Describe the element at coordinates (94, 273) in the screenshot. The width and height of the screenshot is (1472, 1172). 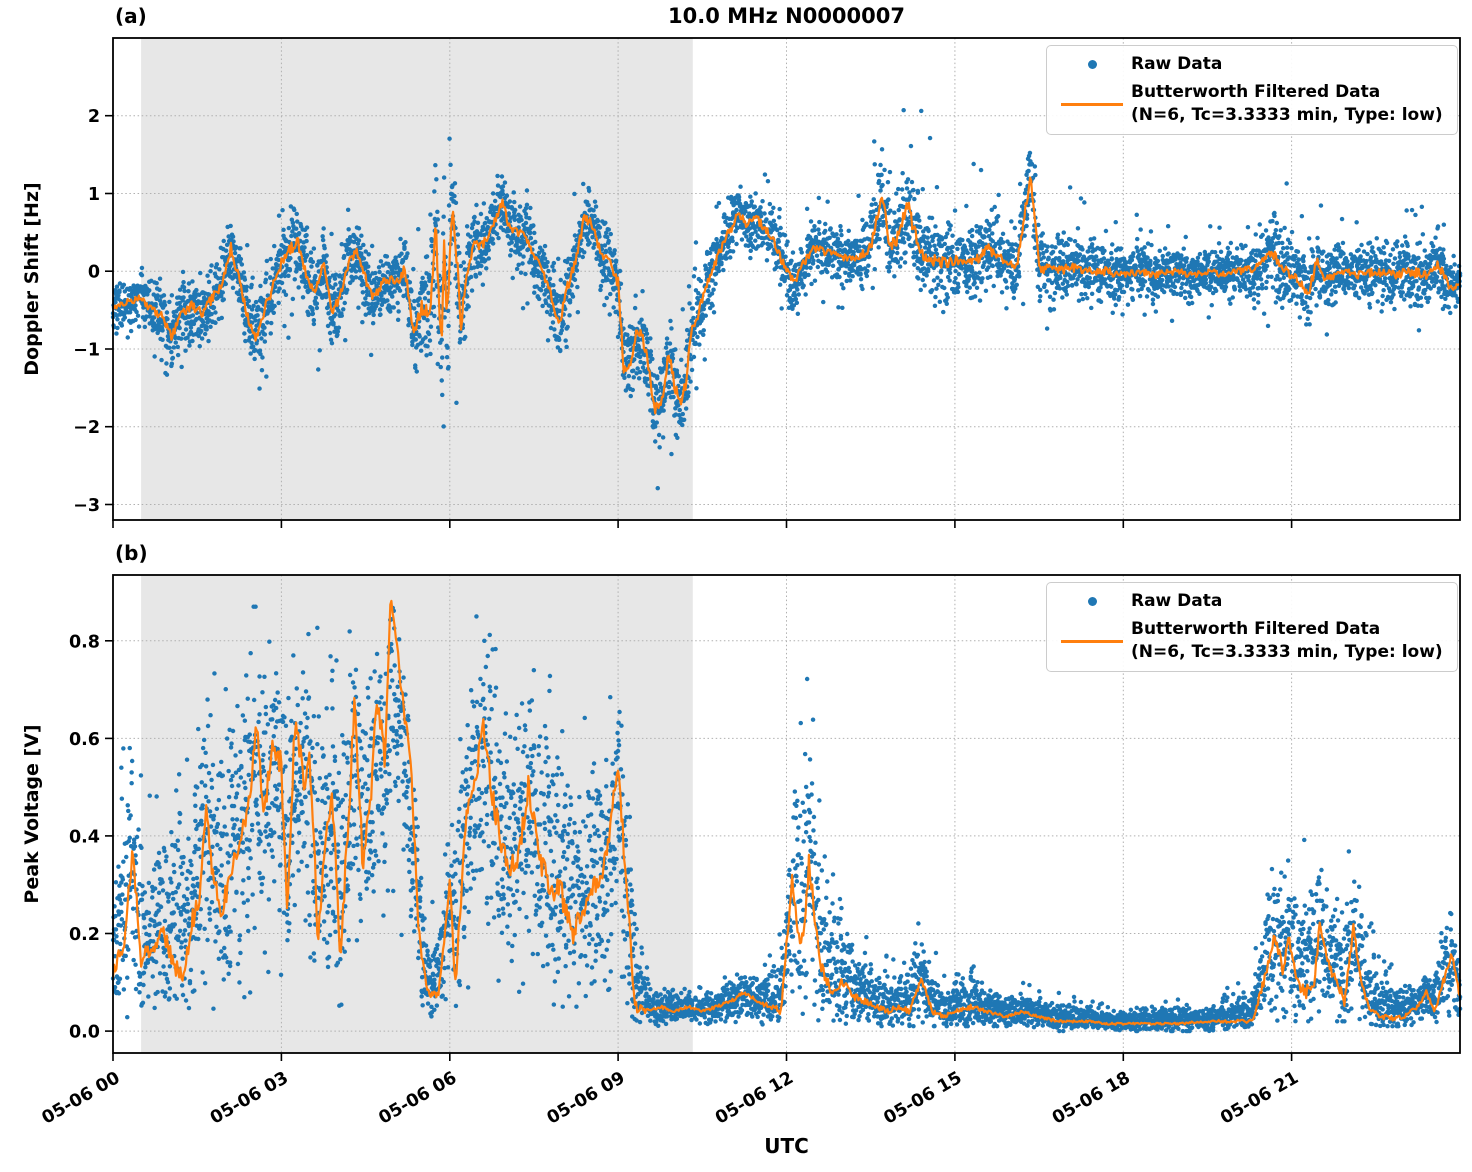
I see `y-tick-label: 0` at that location.